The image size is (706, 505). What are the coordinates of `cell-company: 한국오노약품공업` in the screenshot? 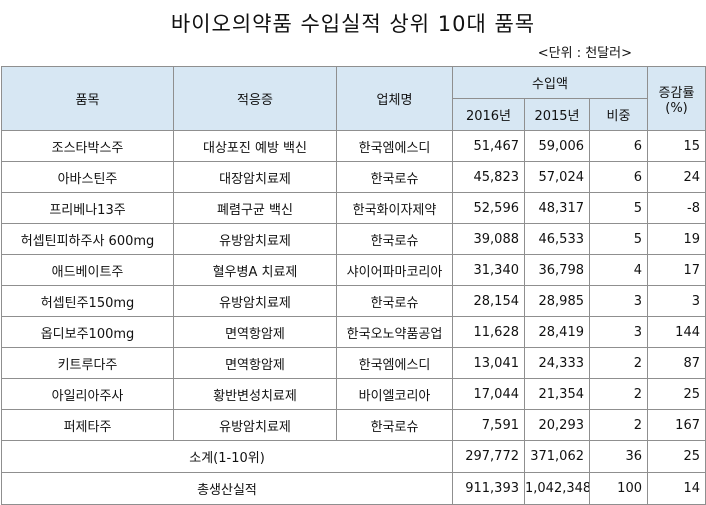 It's located at (394, 332).